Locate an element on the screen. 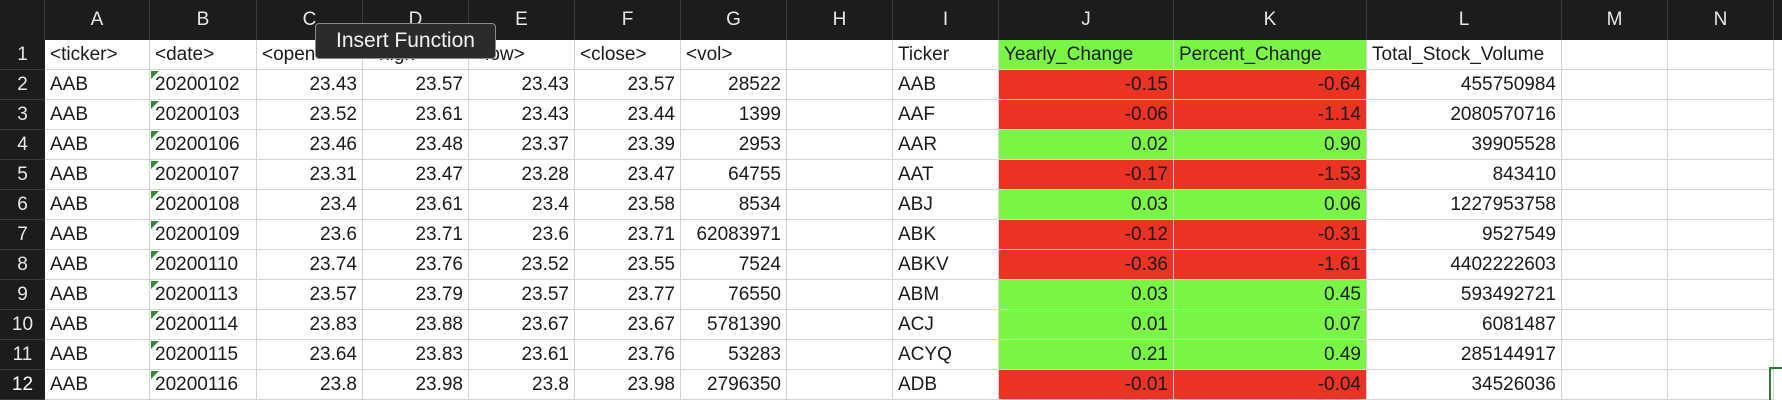  cell-i3: AAF is located at coordinates (946, 115).